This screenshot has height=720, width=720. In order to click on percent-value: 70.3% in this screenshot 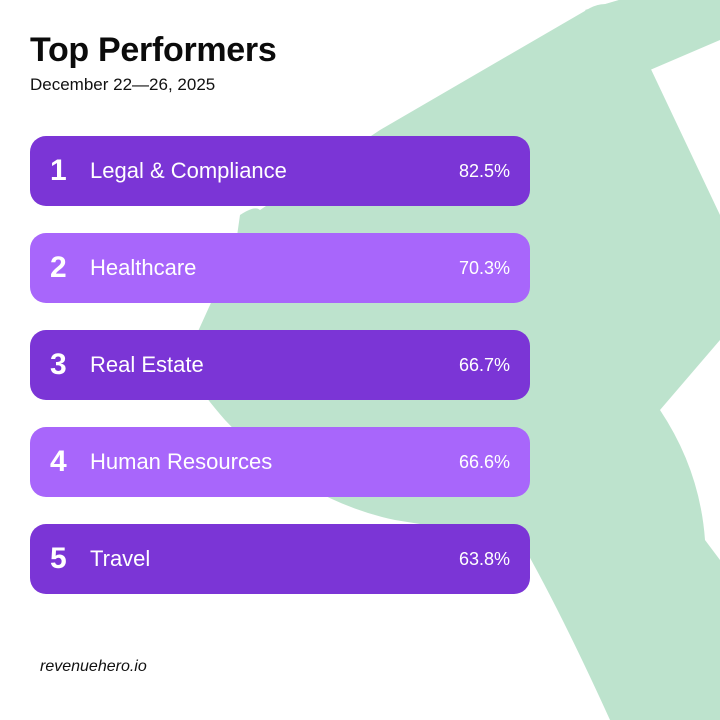, I will do `click(484, 268)`.